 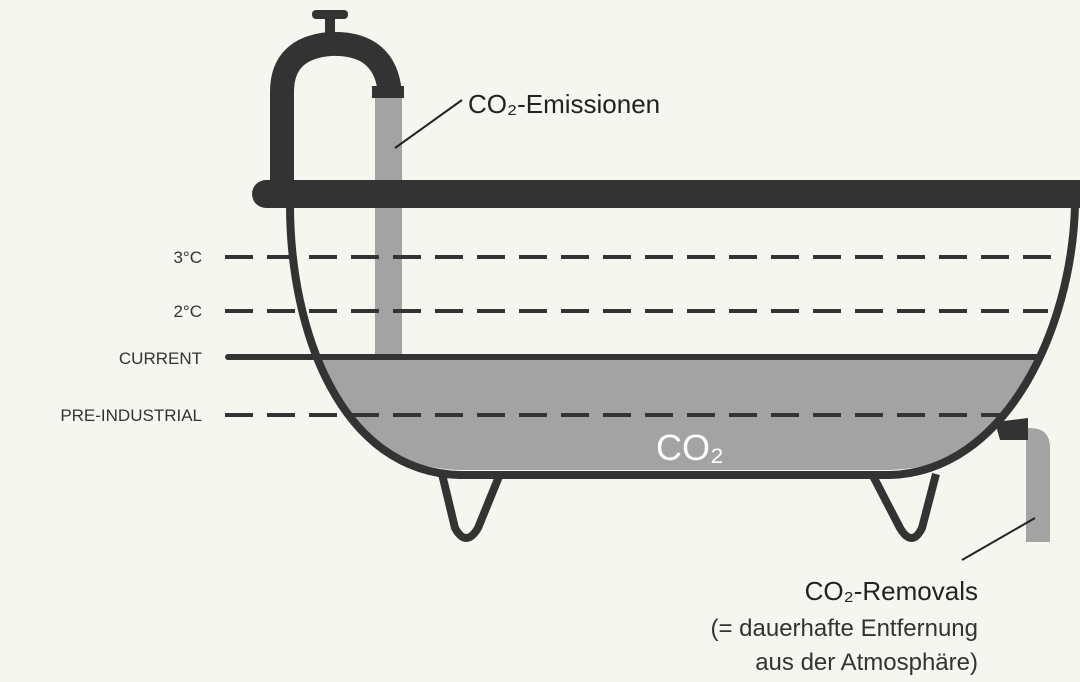 What do you see at coordinates (160, 358) in the screenshot?
I see `level-label: CURRENT` at bounding box center [160, 358].